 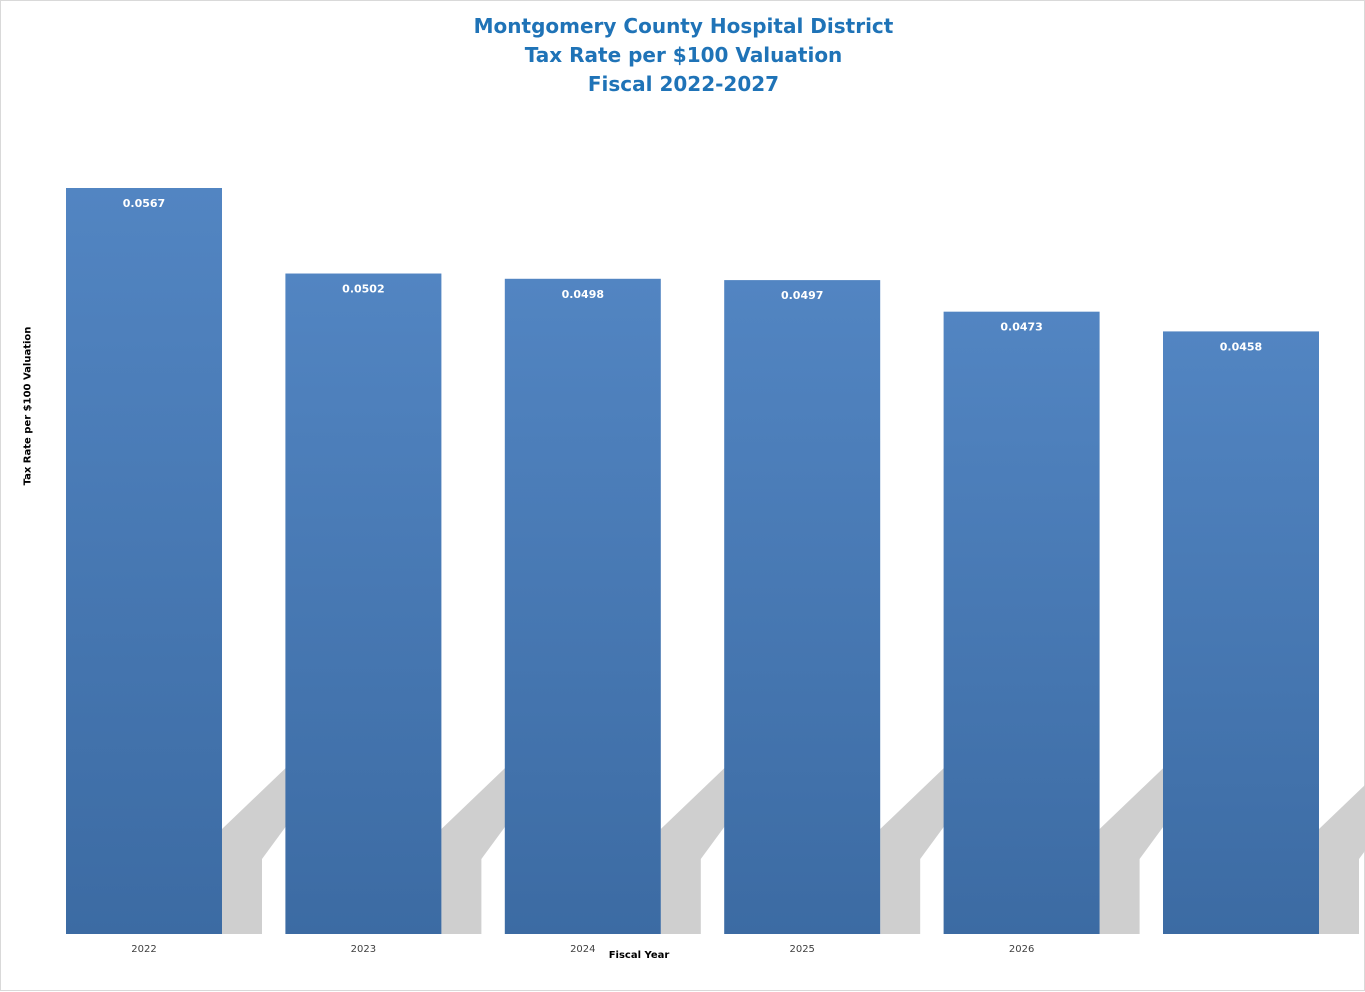 I want to click on bar-2025, so click(x=802, y=607).